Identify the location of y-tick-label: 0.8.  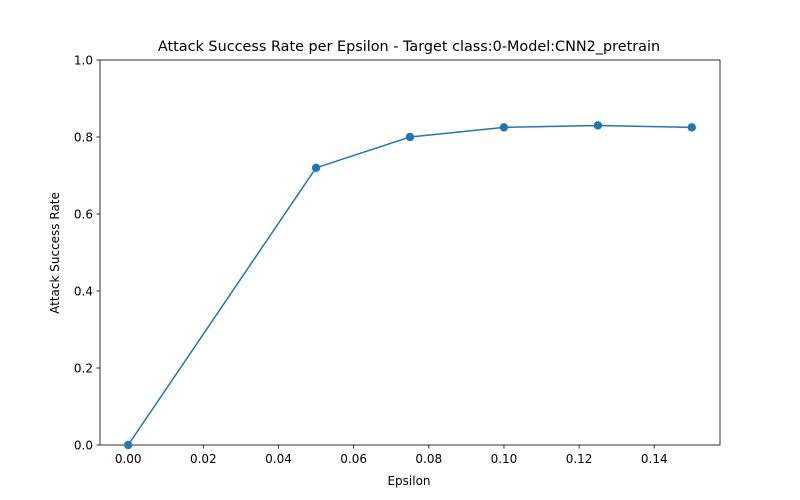
(83, 138).